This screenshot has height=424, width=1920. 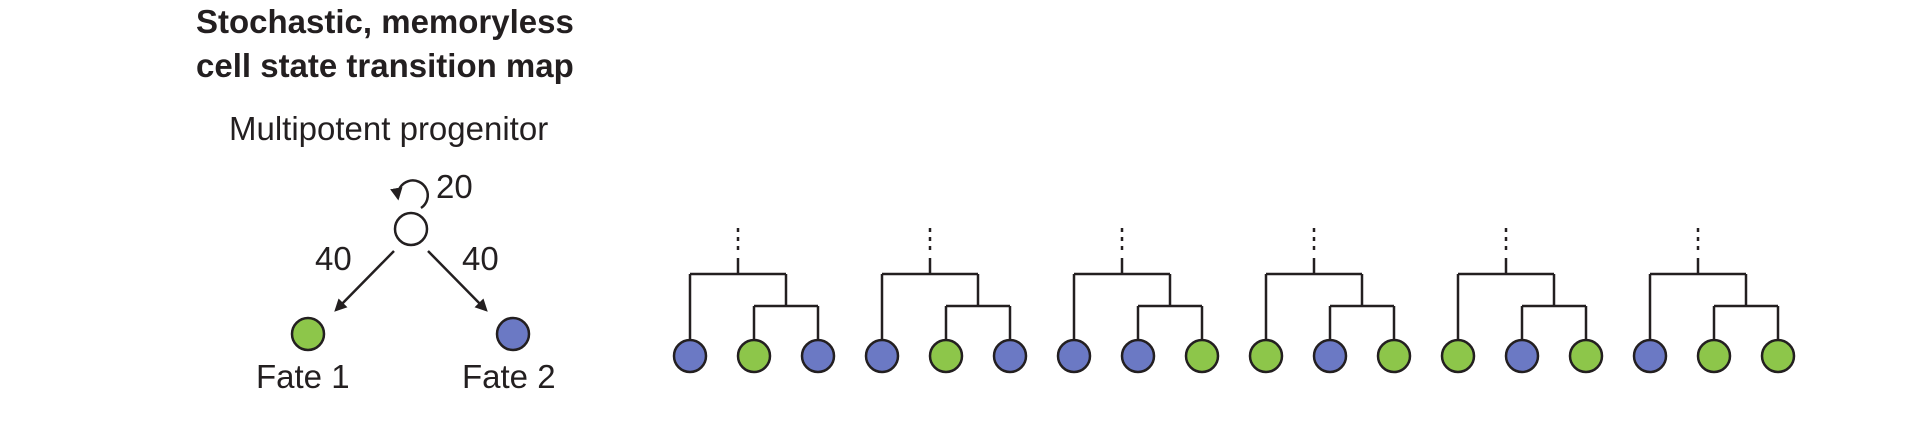 What do you see at coordinates (454, 186) in the screenshot?
I see `self-renewal-percent: 20` at bounding box center [454, 186].